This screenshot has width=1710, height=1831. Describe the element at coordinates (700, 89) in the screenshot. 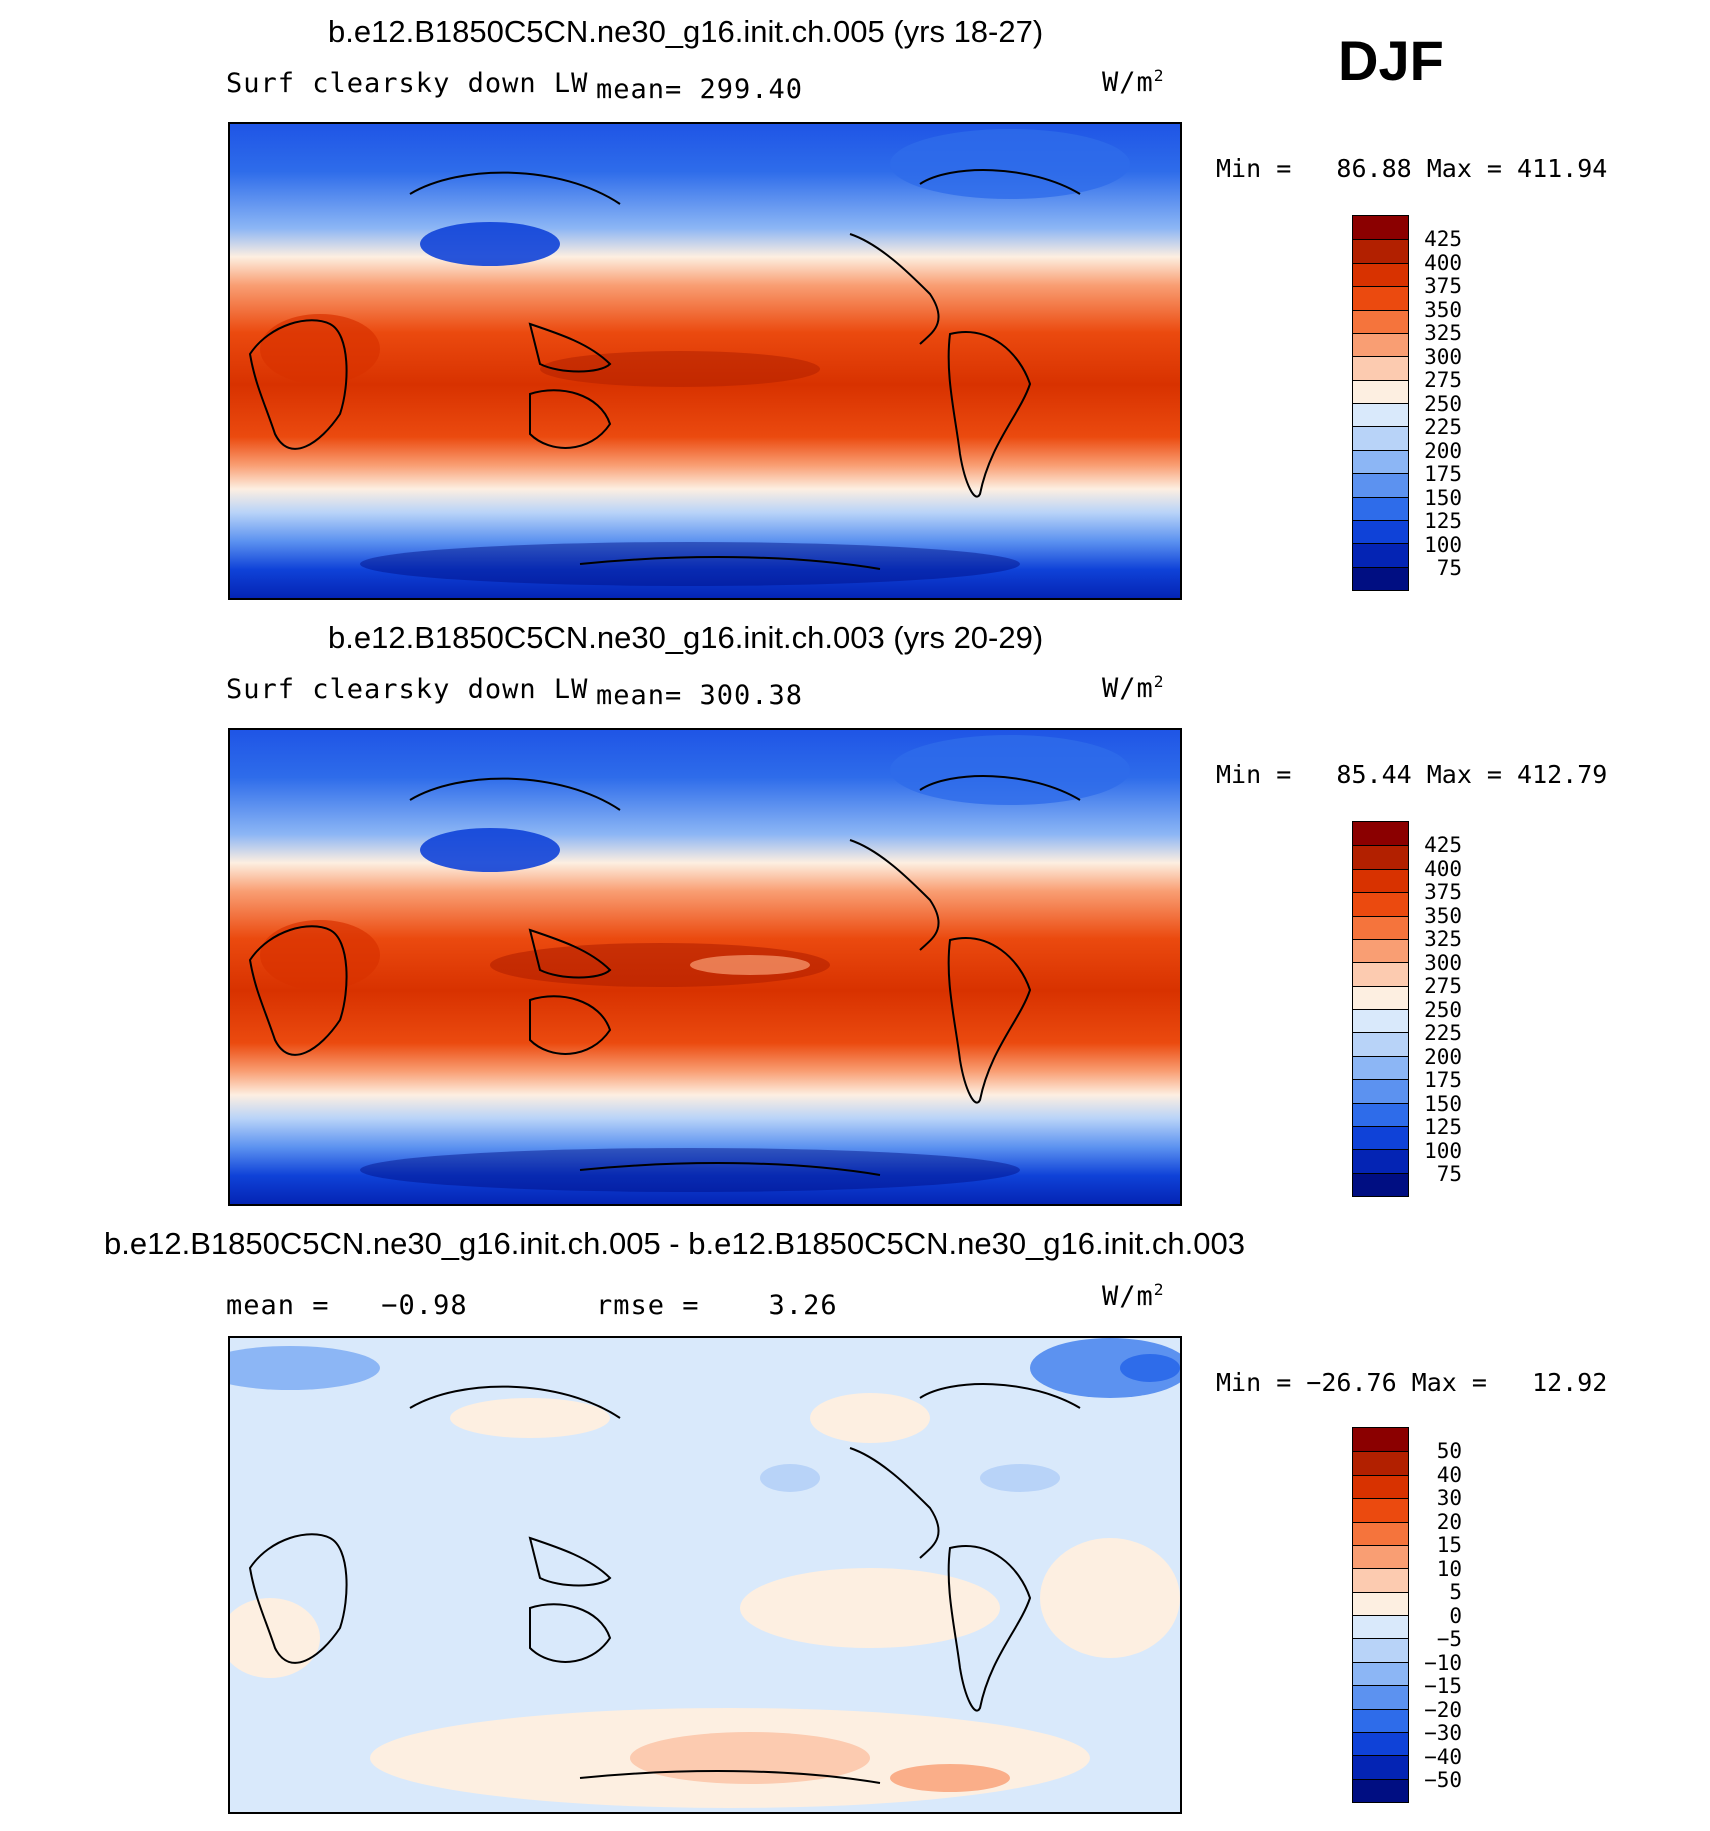

I see `panel-1-mean: mean= 299.40` at that location.